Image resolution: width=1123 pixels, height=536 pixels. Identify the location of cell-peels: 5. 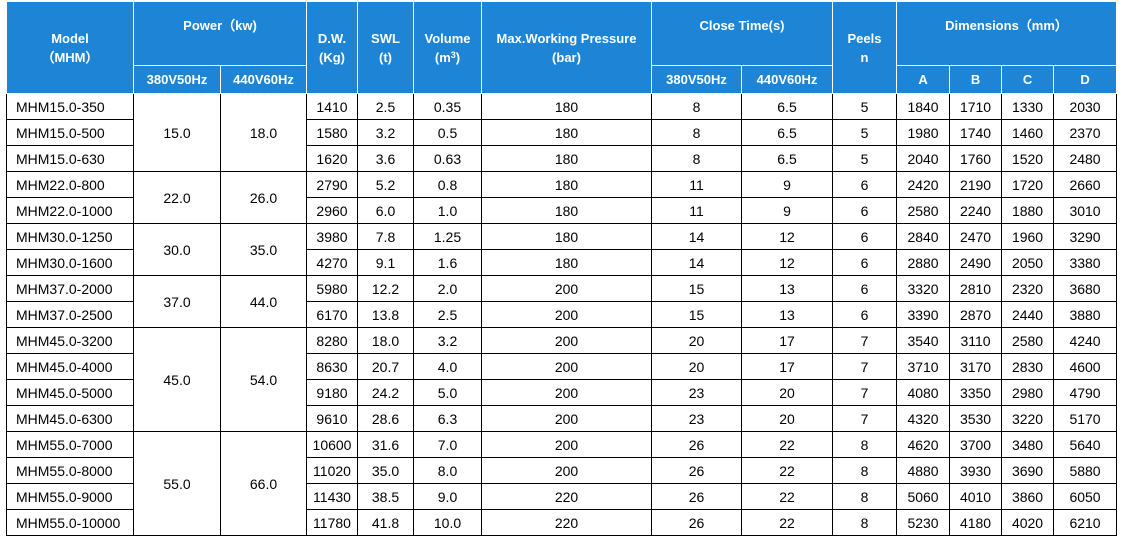
(865, 132).